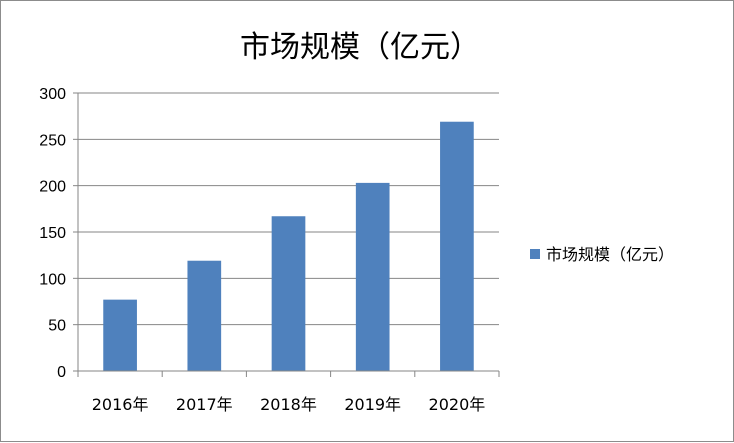 This screenshot has width=734, height=443. Describe the element at coordinates (360, 47) in the screenshot. I see `chart-title: 市场规模（亿元）` at that location.